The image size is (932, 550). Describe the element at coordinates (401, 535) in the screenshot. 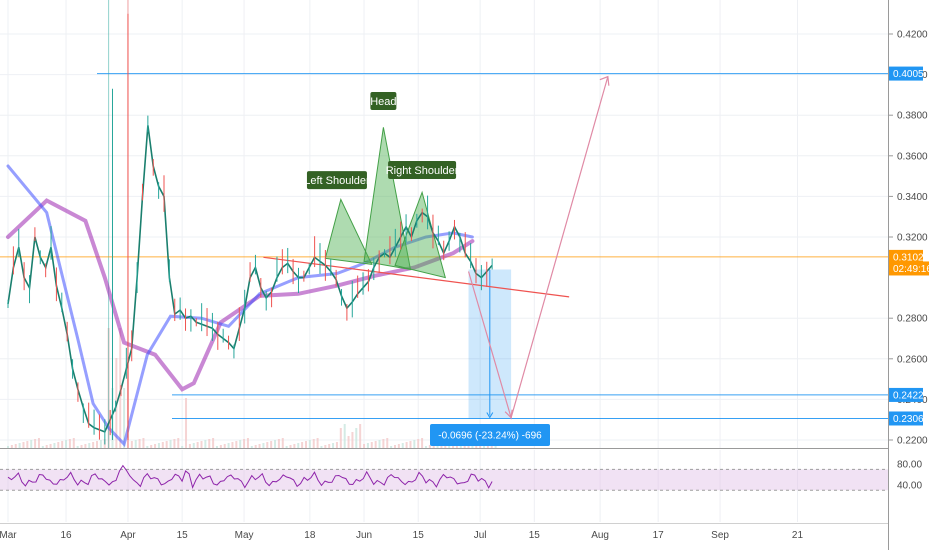

I see `time-axis: Mar 16 Apr 15 May 18 Jun 15 Jul 15 Aug 17 Sep 21` at that location.